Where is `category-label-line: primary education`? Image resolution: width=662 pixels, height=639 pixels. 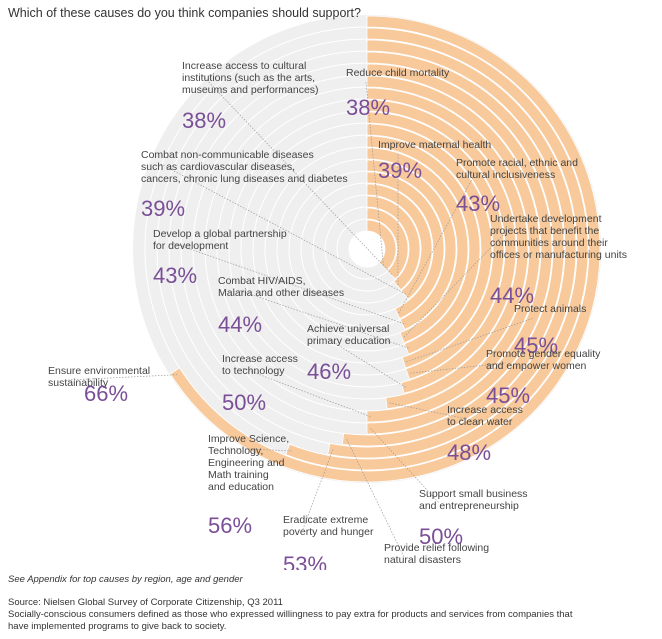
category-label-line: primary education is located at coordinates (349, 341).